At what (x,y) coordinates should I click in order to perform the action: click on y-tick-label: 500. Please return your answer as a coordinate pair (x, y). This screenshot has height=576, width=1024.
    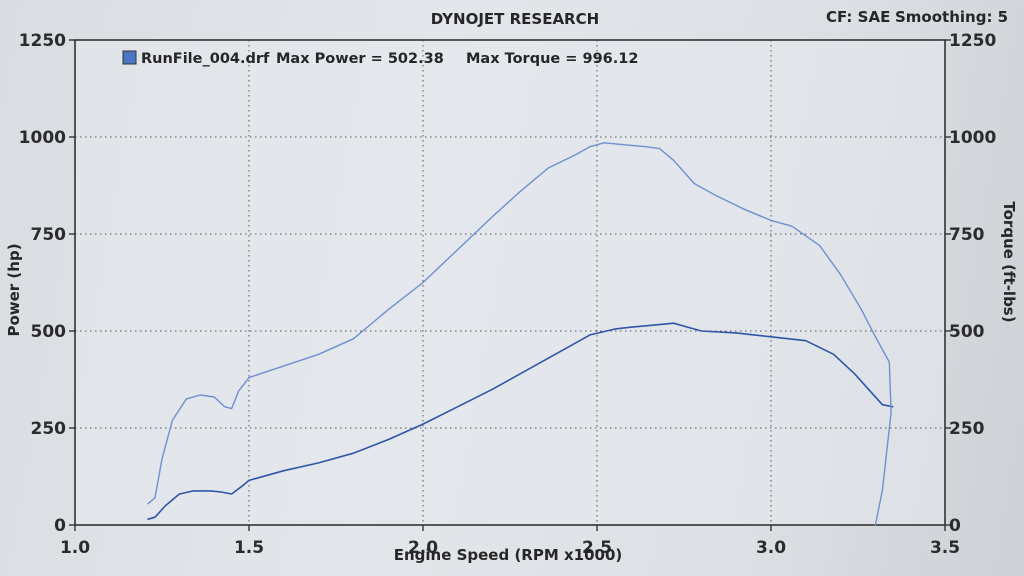
    Looking at the image, I should click on (49, 332).